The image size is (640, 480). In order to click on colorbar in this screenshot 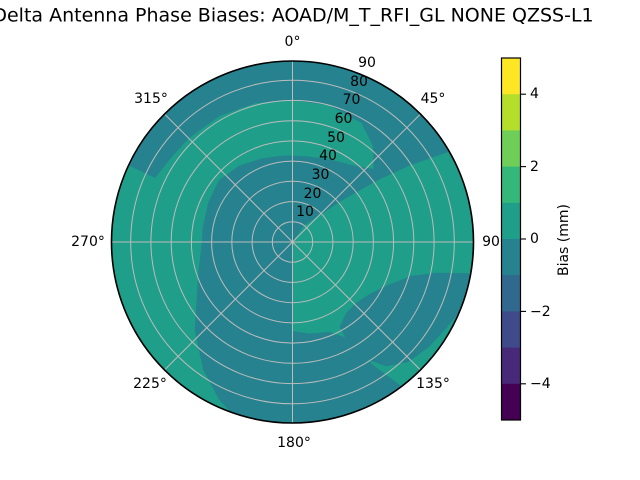, I will do `click(513, 239)`.